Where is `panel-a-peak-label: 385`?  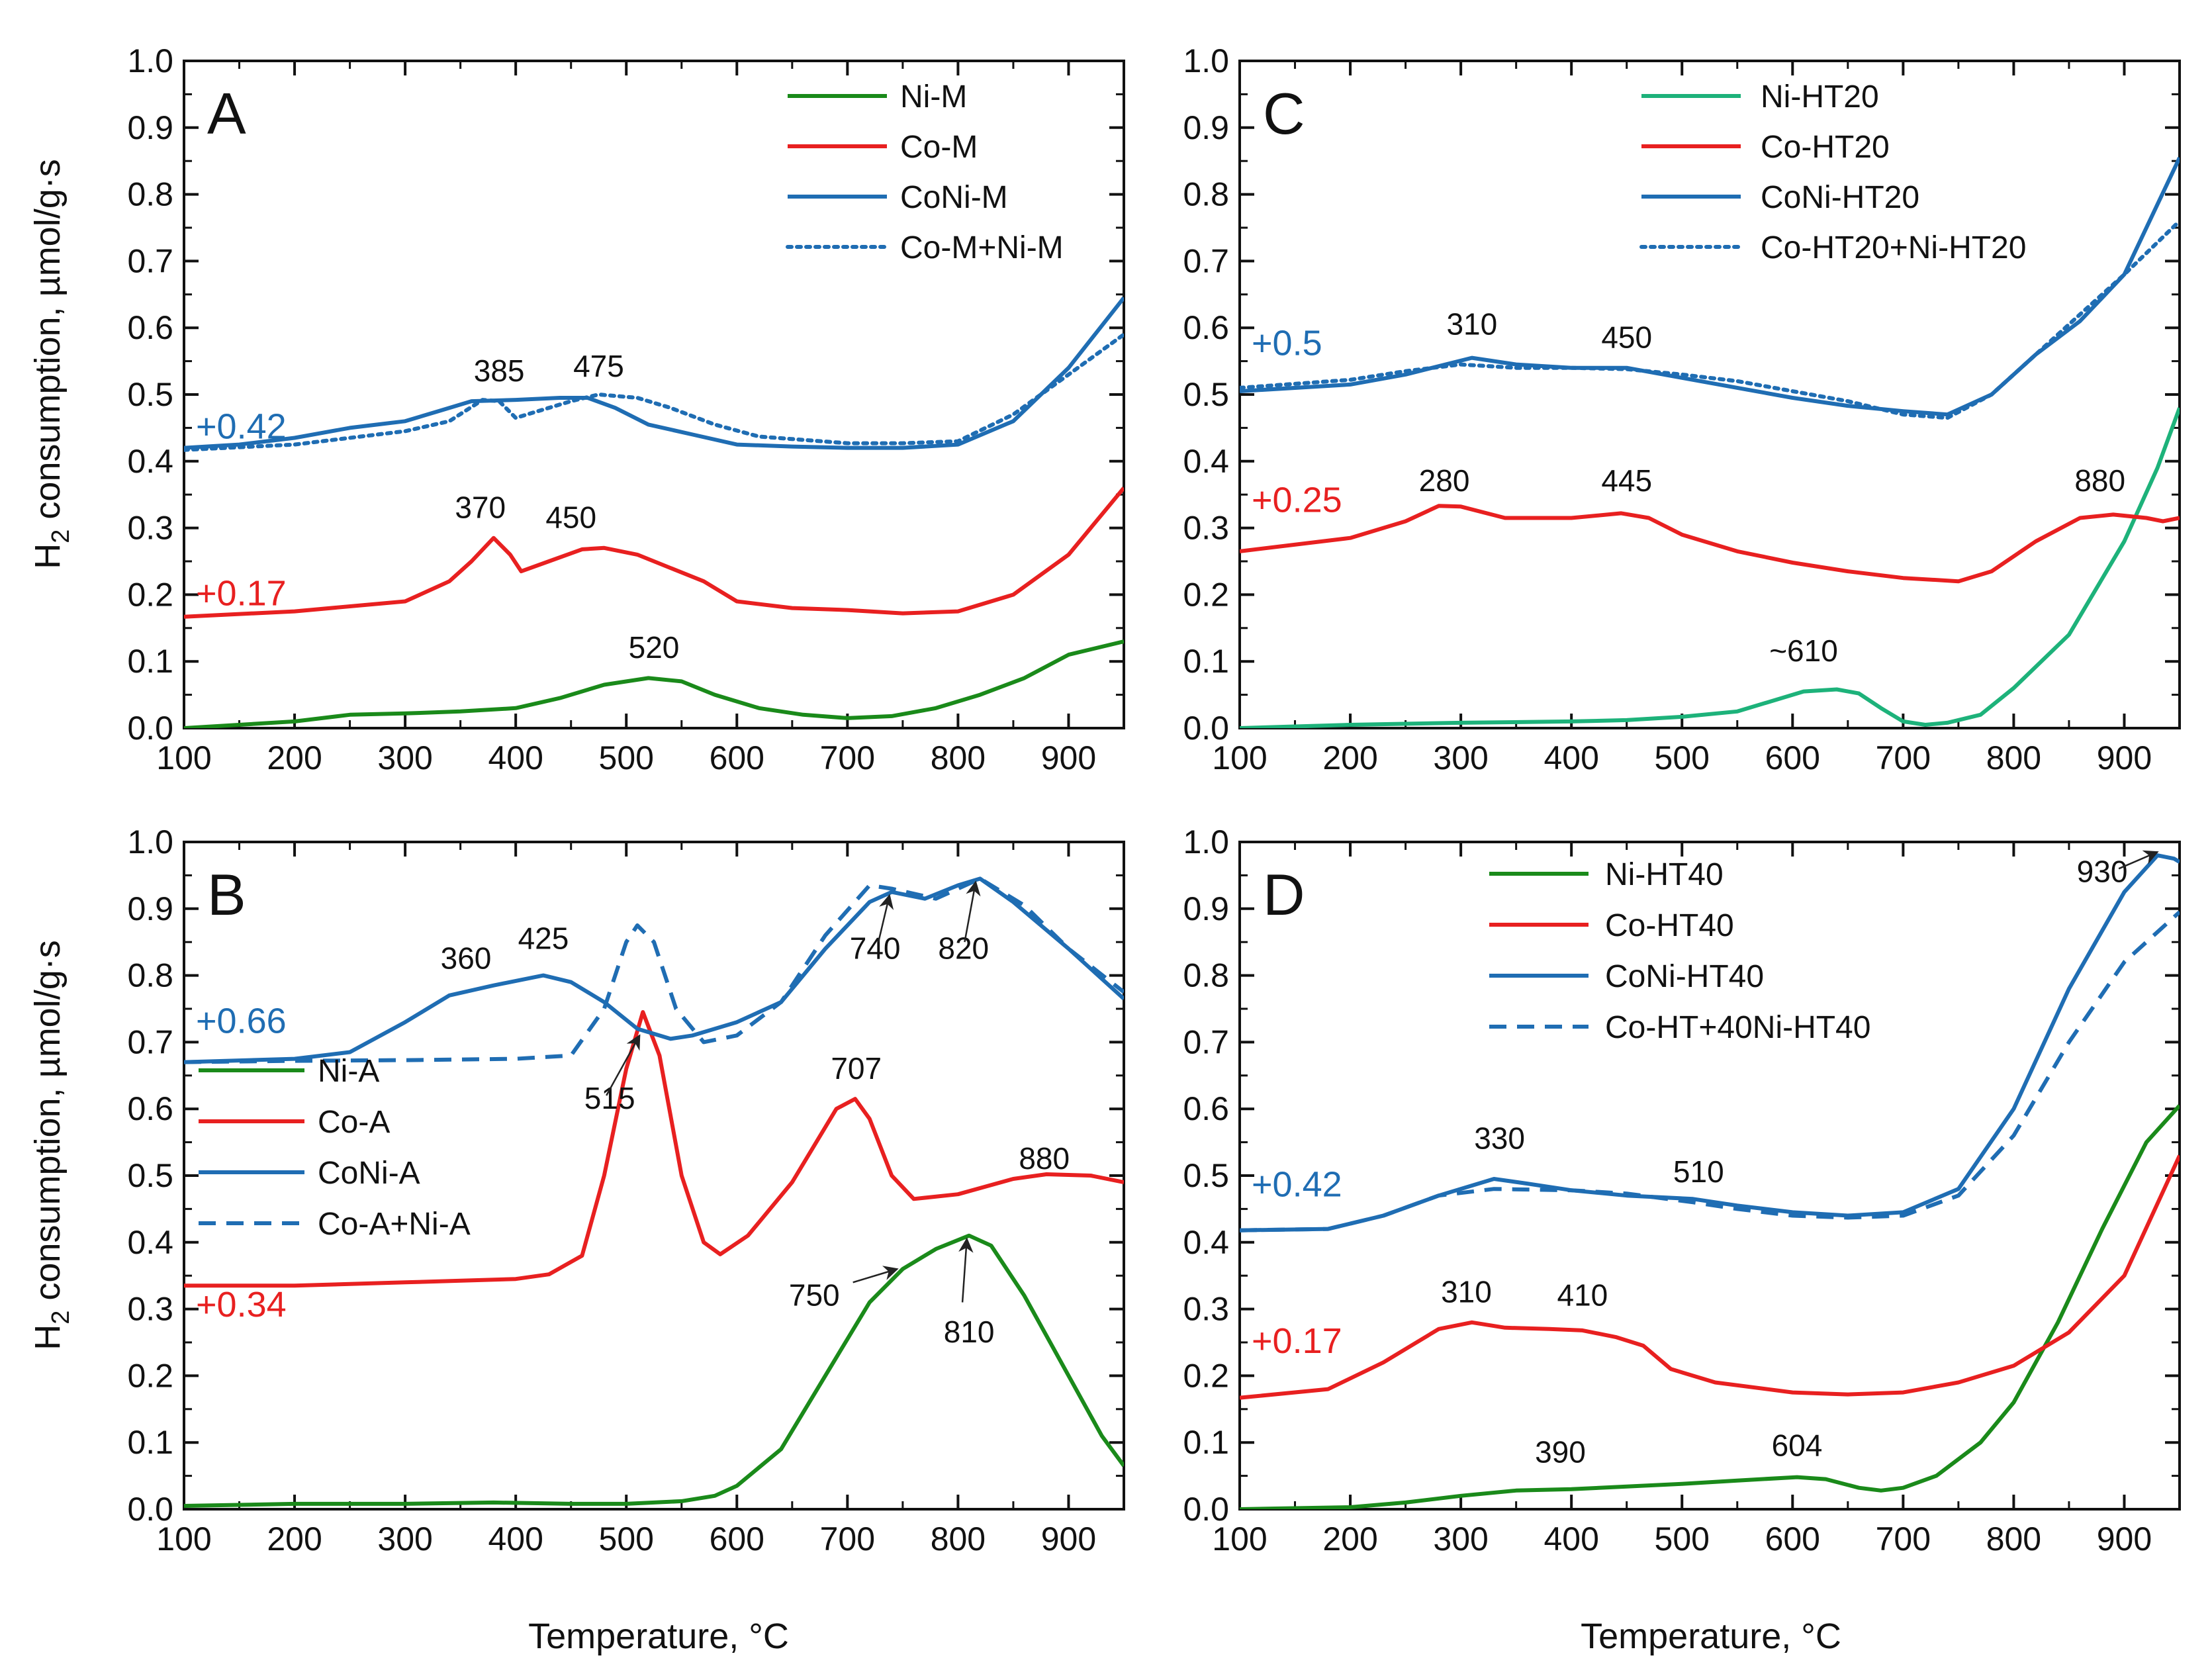 panel-a-peak-label: 385 is located at coordinates (499, 371).